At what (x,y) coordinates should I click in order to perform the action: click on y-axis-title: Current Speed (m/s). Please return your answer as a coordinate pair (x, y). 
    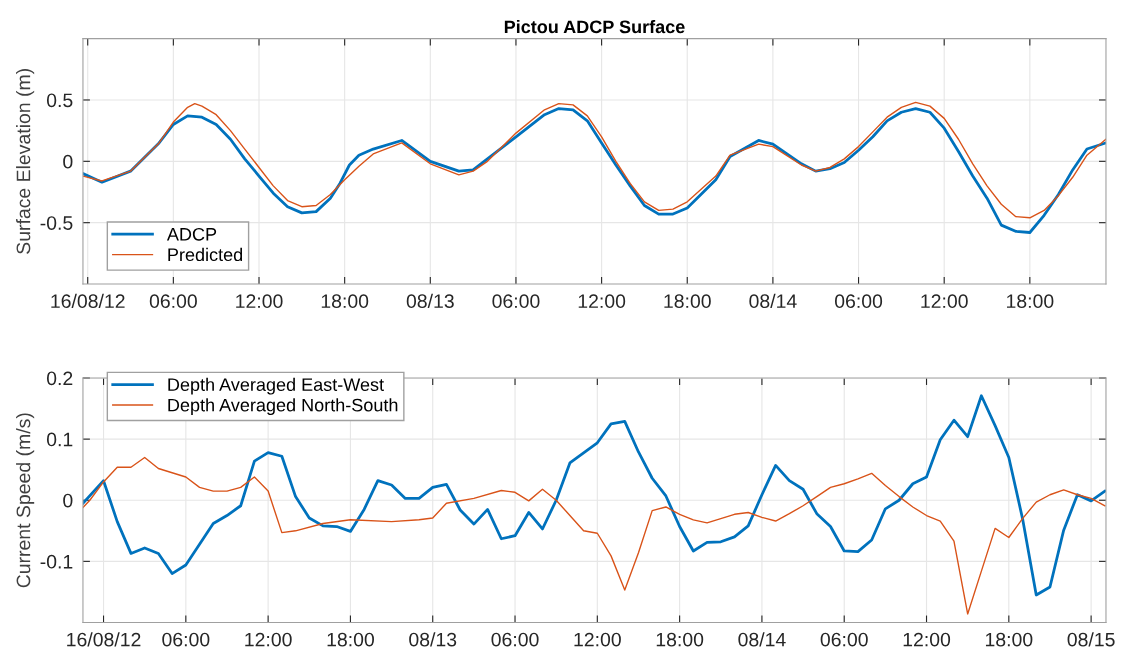
    Looking at the image, I should click on (25, 500).